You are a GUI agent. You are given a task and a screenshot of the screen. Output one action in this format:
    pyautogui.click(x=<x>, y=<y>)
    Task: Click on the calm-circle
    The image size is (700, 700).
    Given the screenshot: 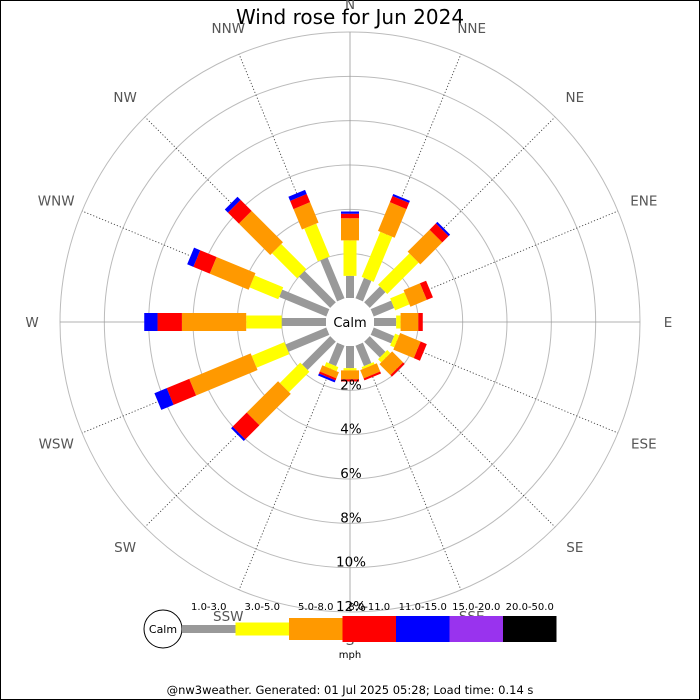 What is the action you would take?
    pyautogui.click(x=350, y=322)
    